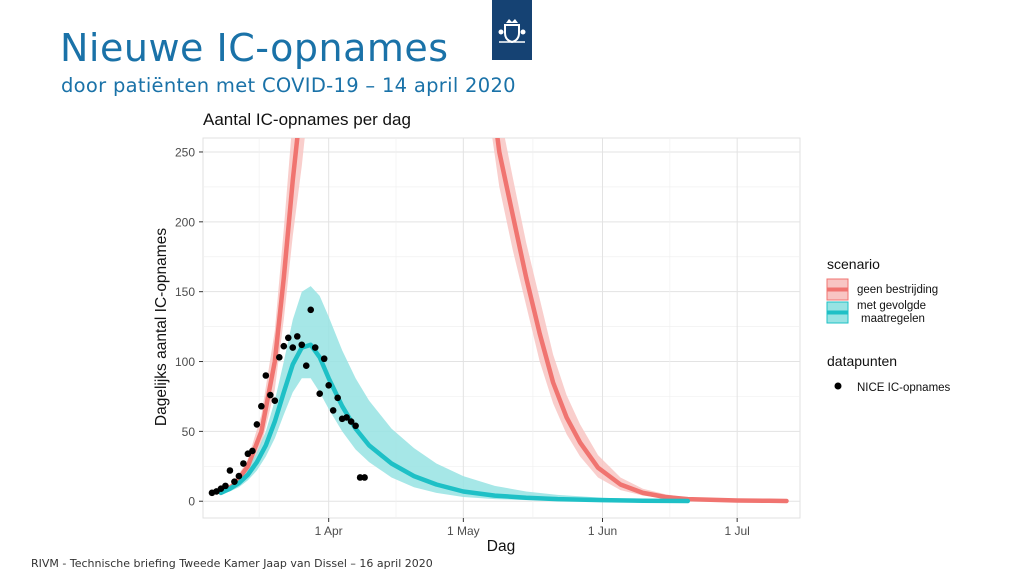  What do you see at coordinates (838, 386) in the screenshot?
I see `legend-key-nice-points` at bounding box center [838, 386].